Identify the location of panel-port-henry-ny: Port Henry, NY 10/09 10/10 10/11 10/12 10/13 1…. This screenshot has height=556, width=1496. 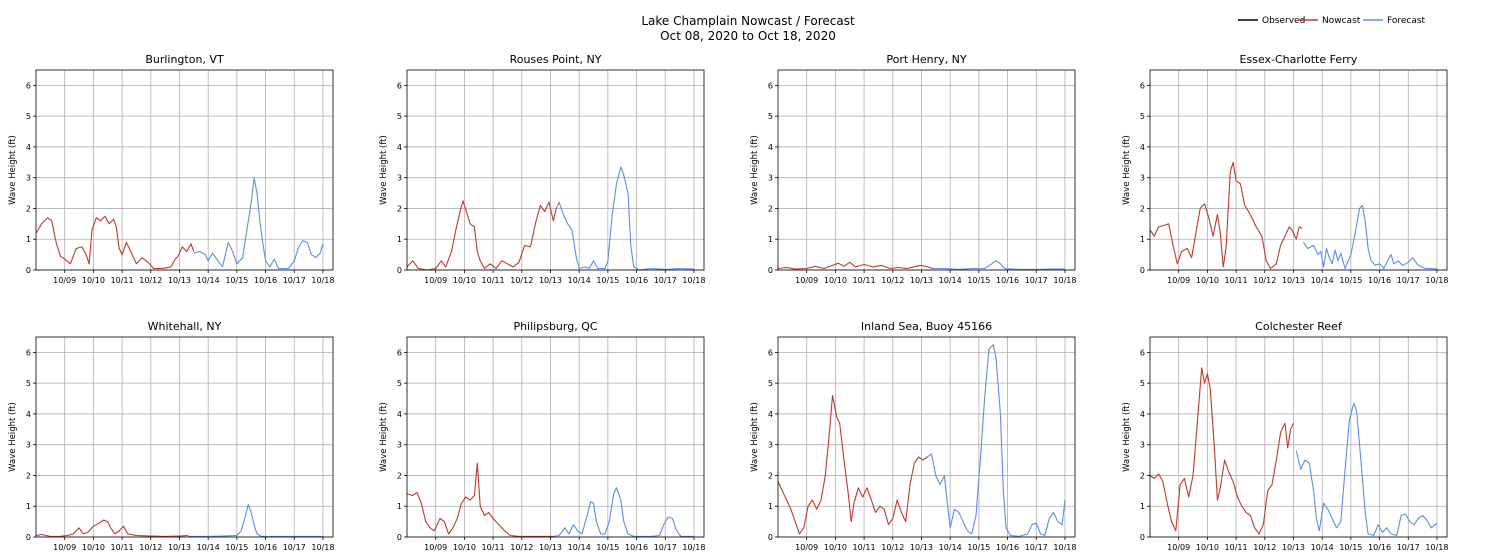
(913, 169).